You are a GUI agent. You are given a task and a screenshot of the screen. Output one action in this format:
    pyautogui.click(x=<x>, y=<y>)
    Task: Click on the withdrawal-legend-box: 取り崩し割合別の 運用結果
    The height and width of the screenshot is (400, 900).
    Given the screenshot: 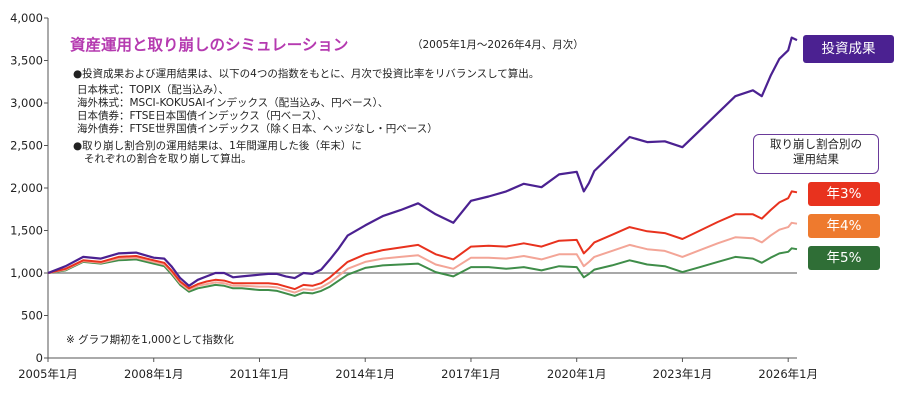 What is the action you would take?
    pyautogui.click(x=816, y=154)
    